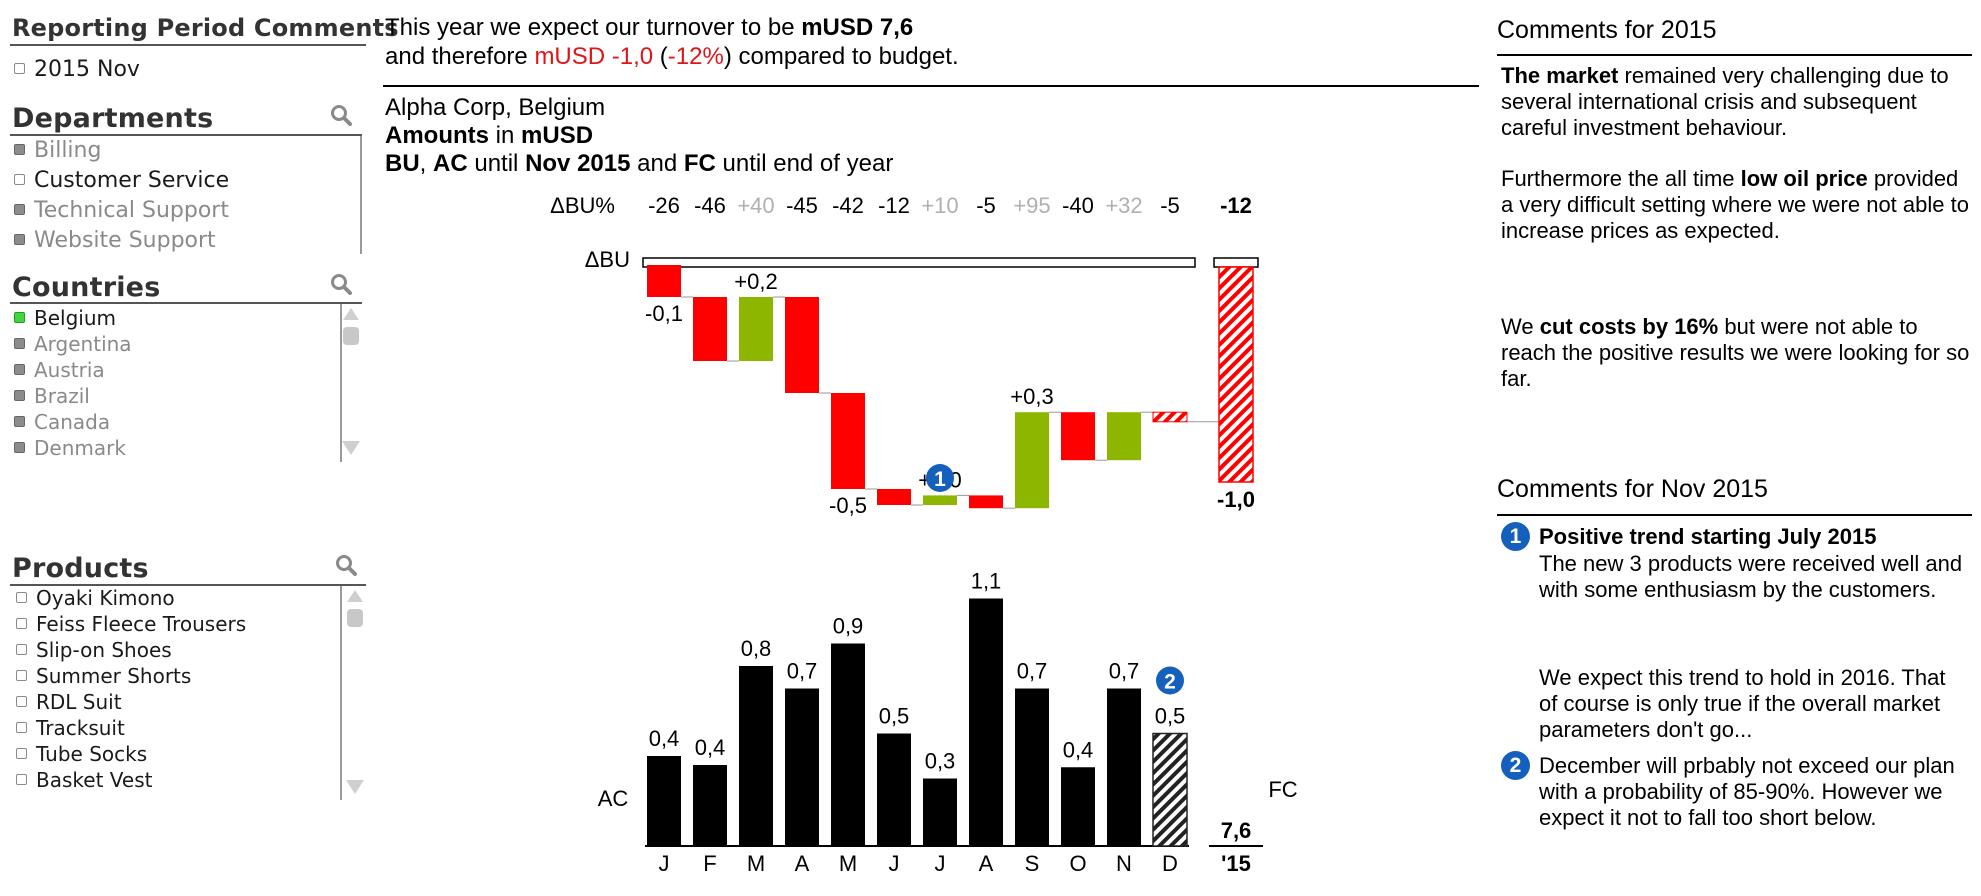  What do you see at coordinates (1031, 205) in the screenshot?
I see `delta-pct-value: +95` at bounding box center [1031, 205].